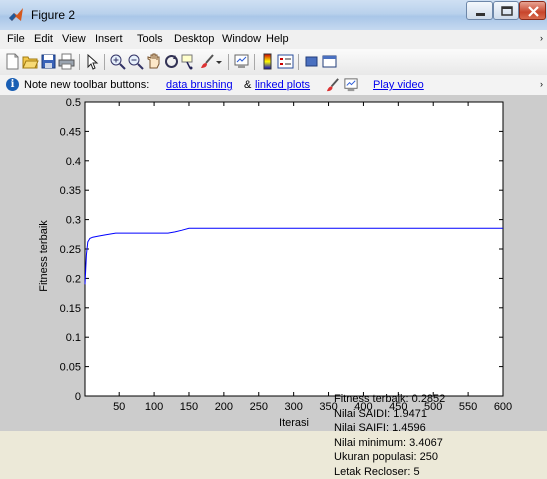 The image size is (547, 479). I want to click on minimize-button, so click(479, 10).